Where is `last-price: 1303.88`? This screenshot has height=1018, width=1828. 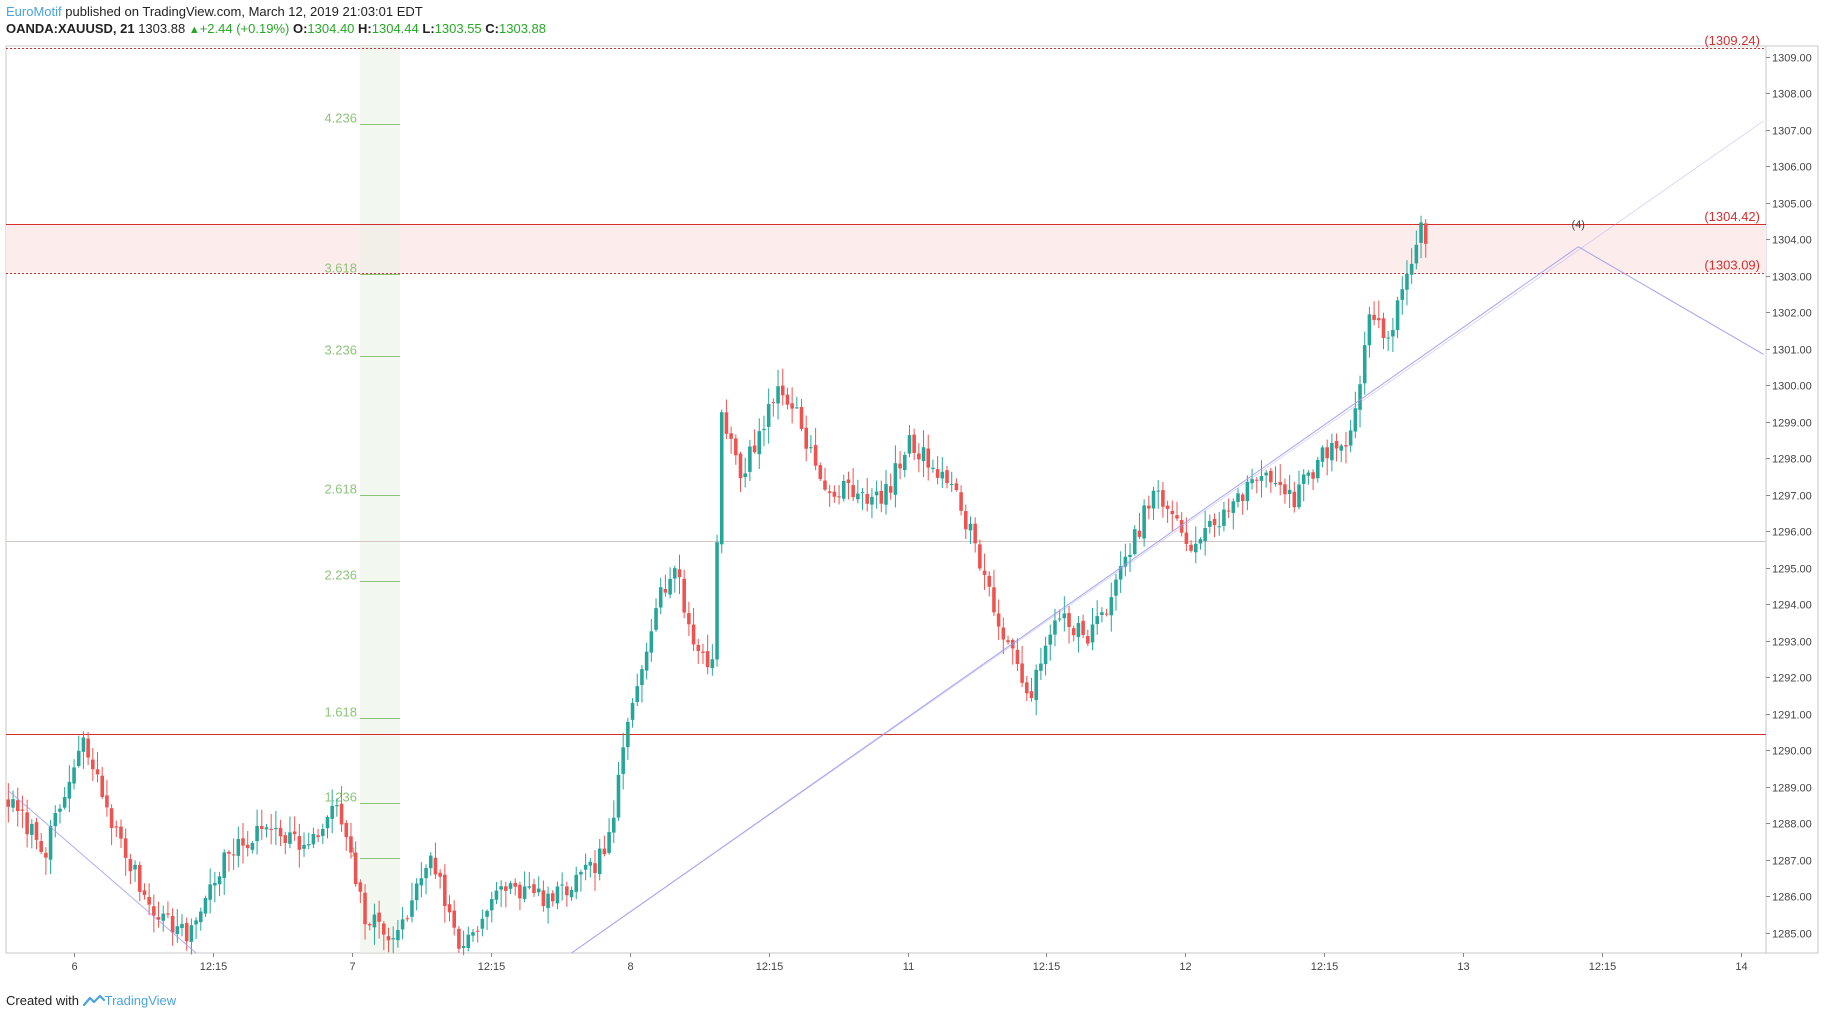
last-price: 1303.88 is located at coordinates (162, 28).